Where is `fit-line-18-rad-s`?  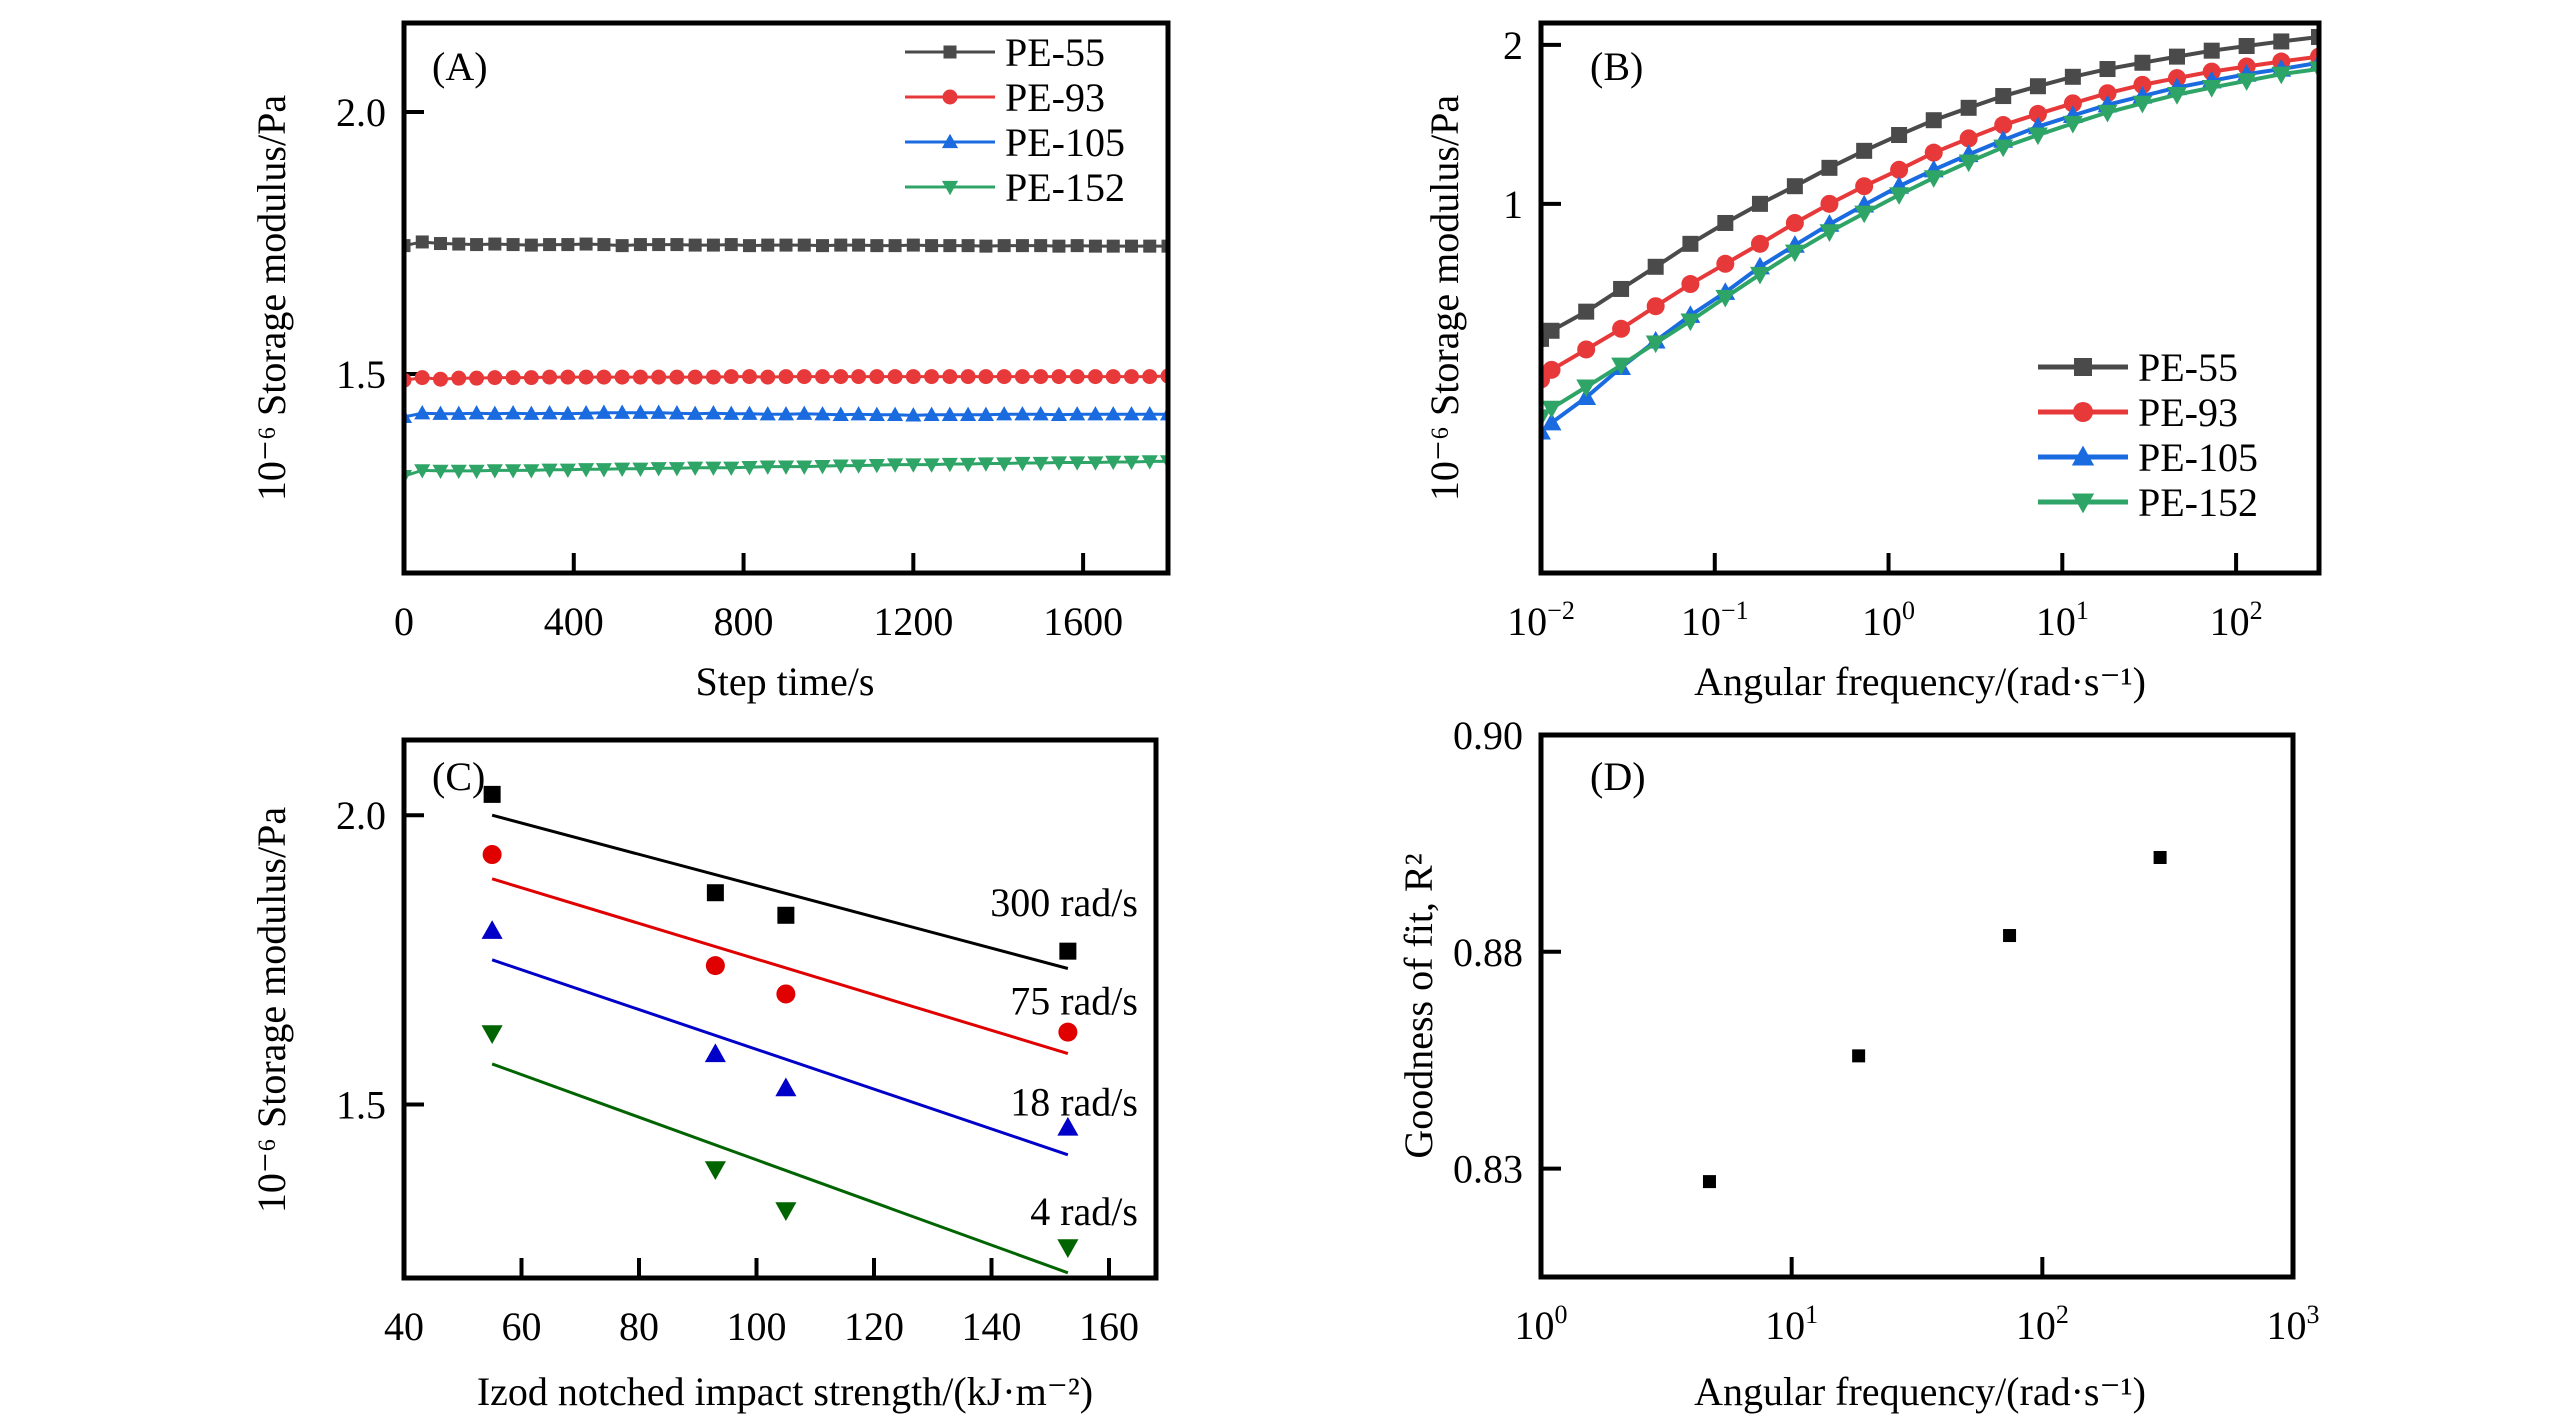
fit-line-18-rad-s is located at coordinates (780, 1057).